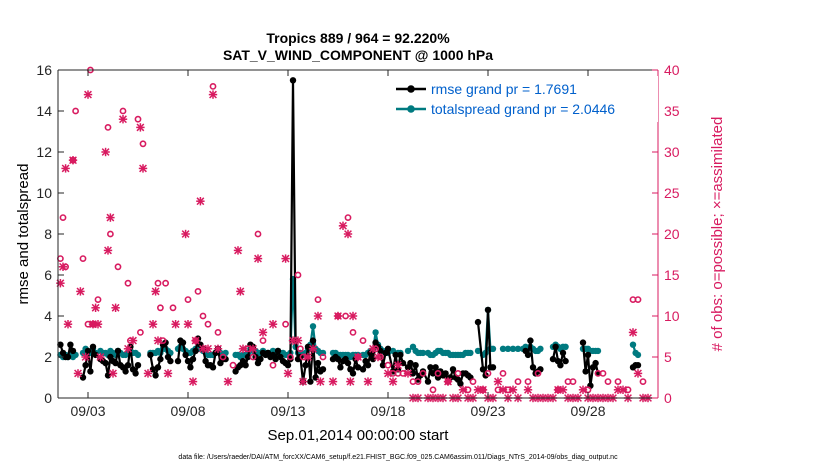 This screenshot has height=470, width=830. I want to click on y-right-tick-label: 5, so click(668, 357).